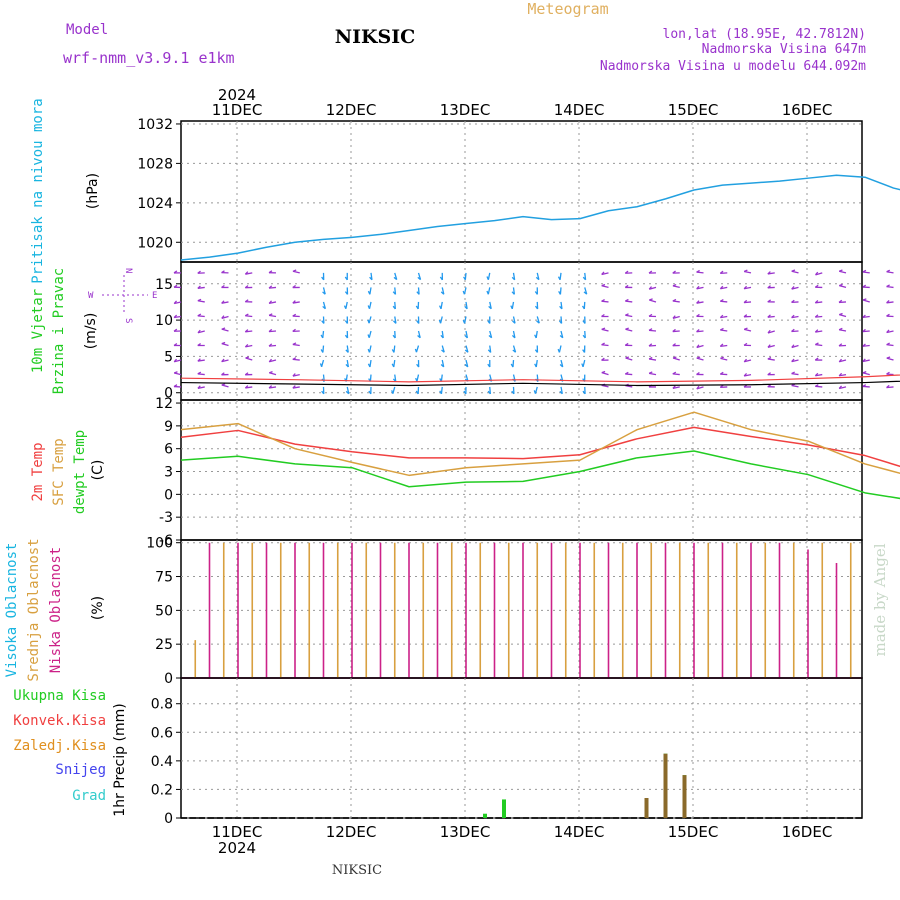 Image resolution: width=900 pixels, height=900 pixels. What do you see at coordinates (168, 450) in the screenshot?
I see `temp-ytick-label: 6` at bounding box center [168, 450].